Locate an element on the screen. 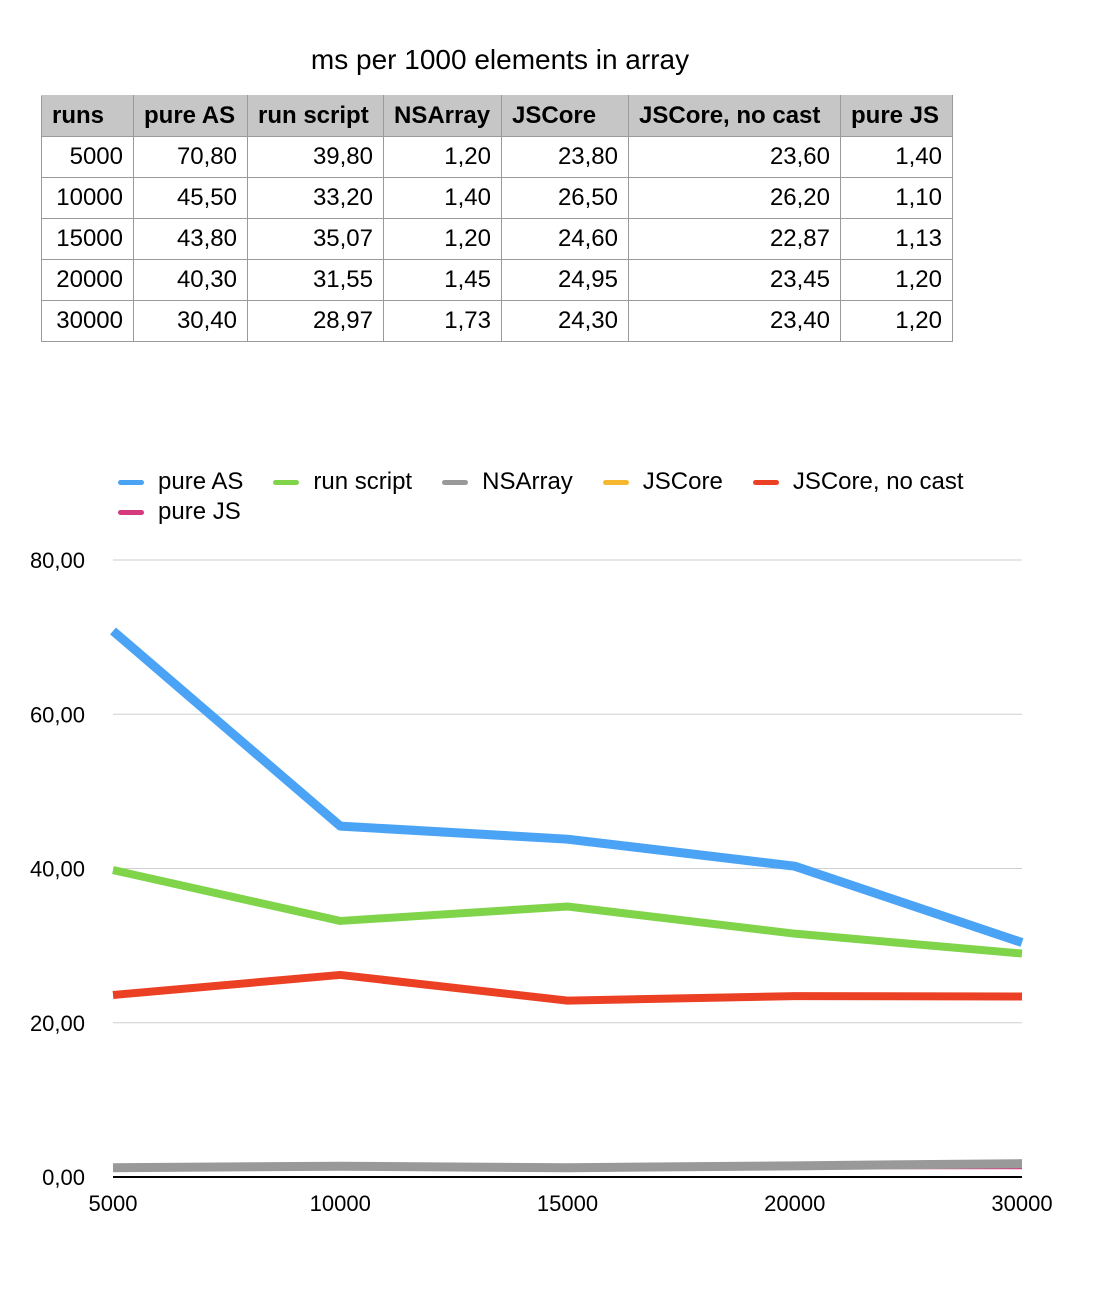 This screenshot has height=1314, width=1112. table-row: 20000 40,30 31,55 1,45 24,95 23,45 1,20 is located at coordinates (497, 280).